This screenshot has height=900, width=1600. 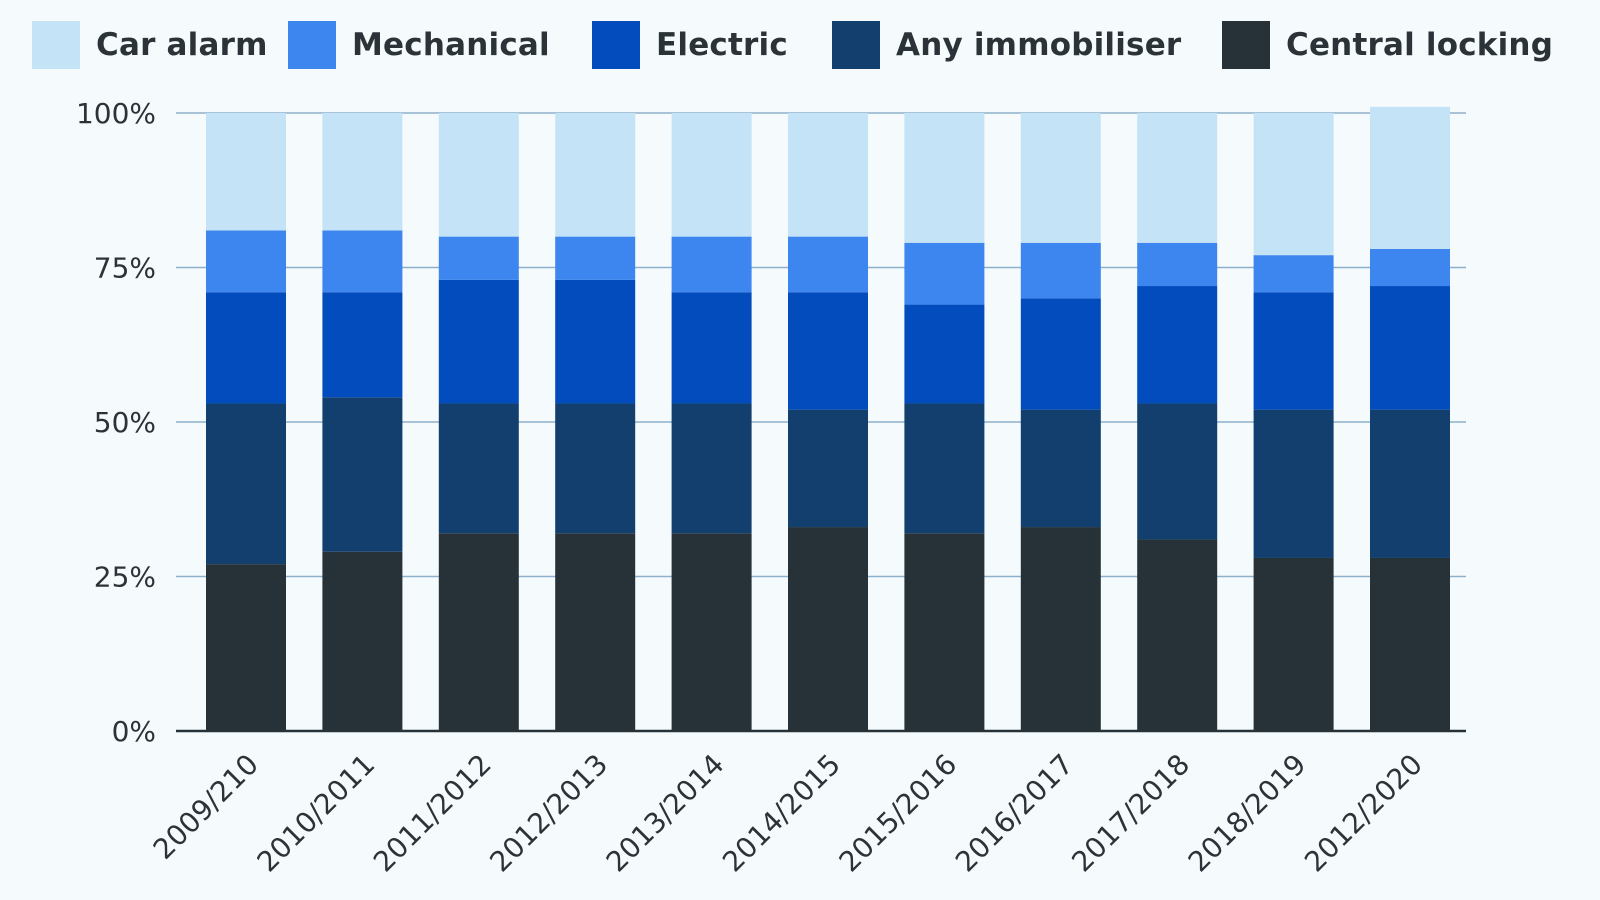 What do you see at coordinates (1363, 813) in the screenshot?
I see `x-tick-label: 2012/2020` at bounding box center [1363, 813].